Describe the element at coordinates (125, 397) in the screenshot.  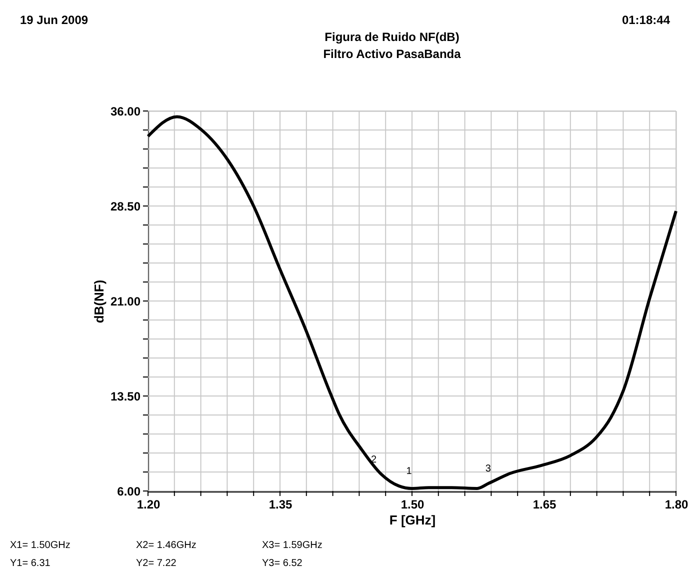
I see `y-tick-label: 13.50` at that location.